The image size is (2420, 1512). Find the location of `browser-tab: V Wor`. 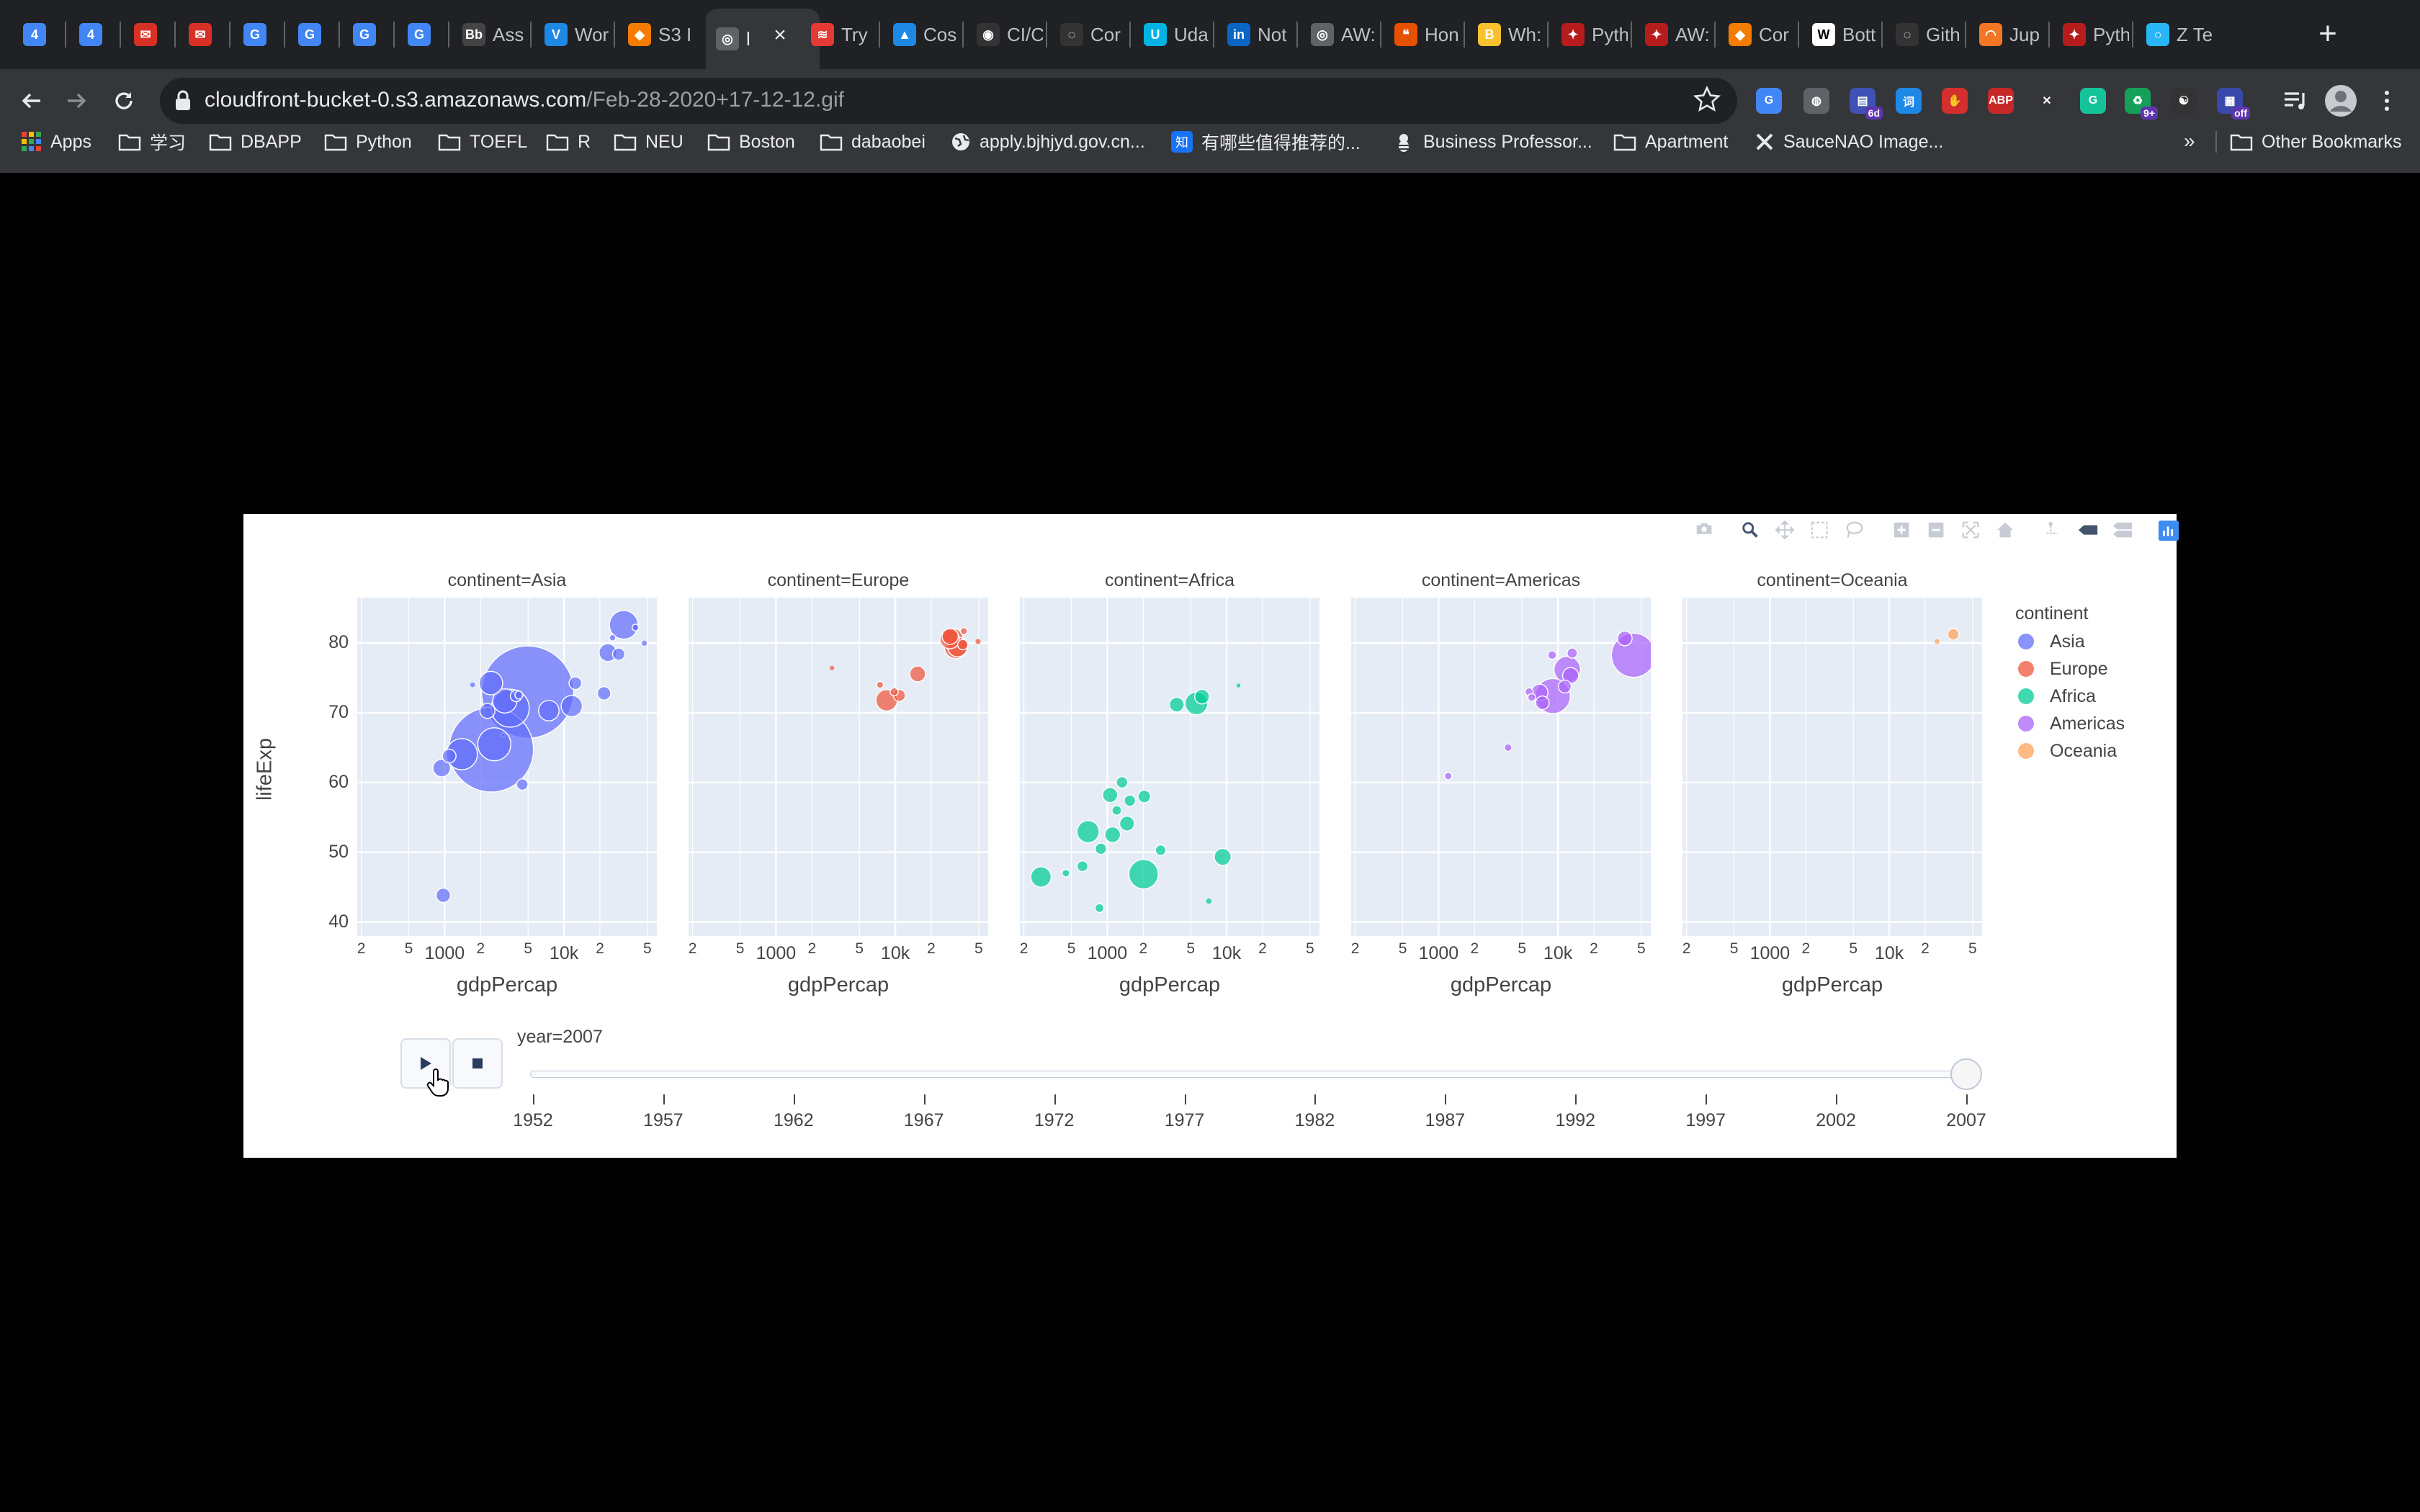

browser-tab: V Wor is located at coordinates (572, 34).